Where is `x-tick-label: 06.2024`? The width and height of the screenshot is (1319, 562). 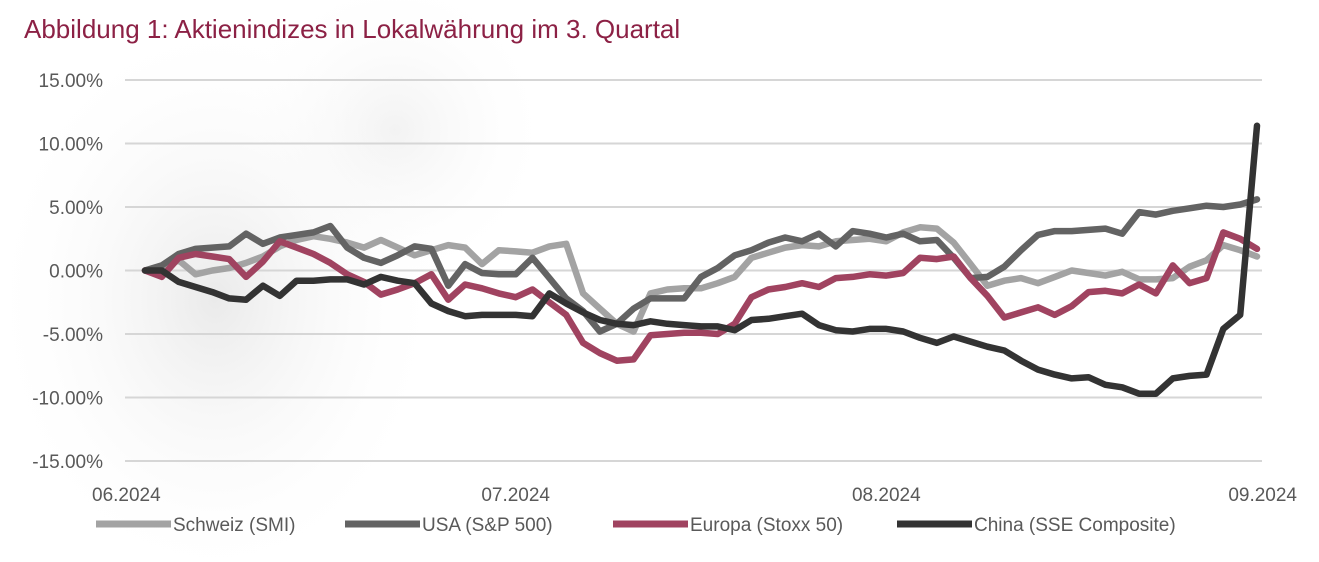 x-tick-label: 06.2024 is located at coordinates (126, 495).